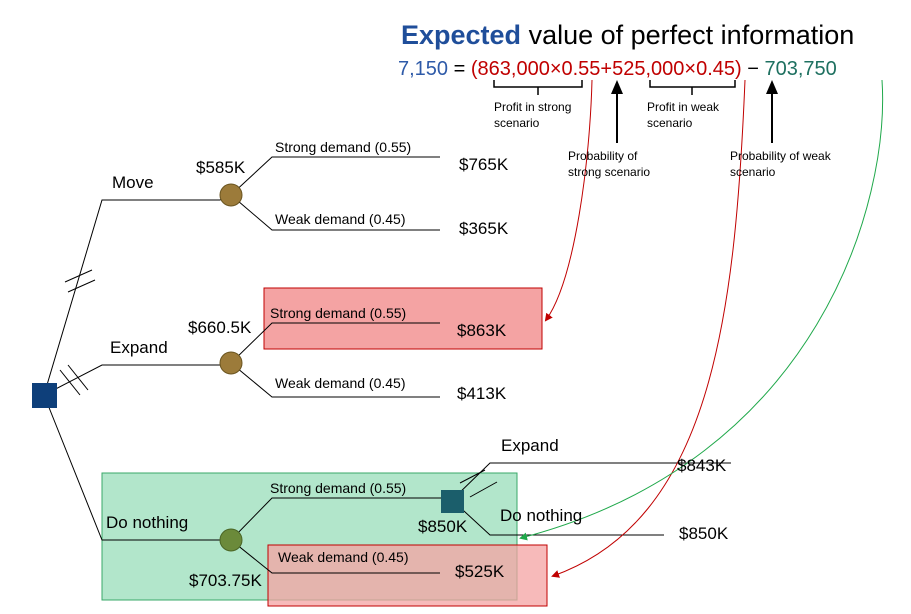  I want to click on expand-strong-label: Strong demand (0.55), so click(338, 313).